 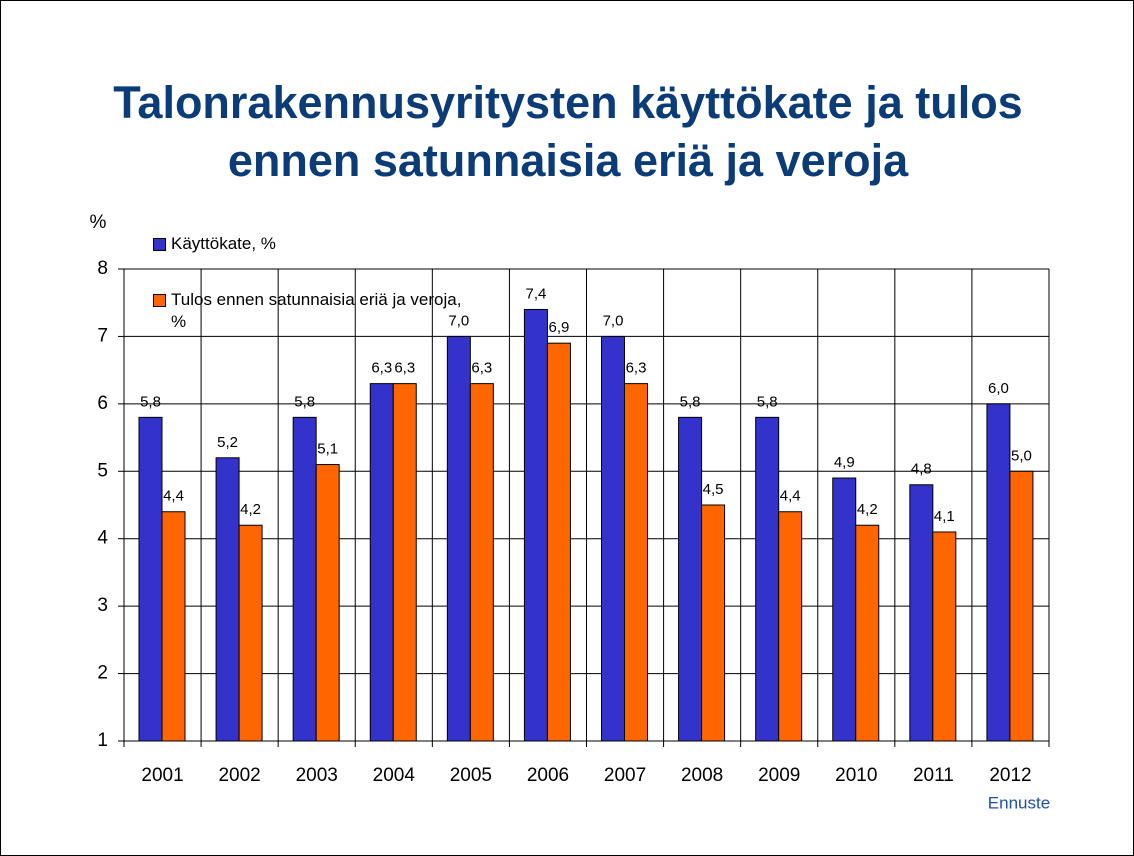 I want to click on value-label: 7,4, so click(x=535, y=293).